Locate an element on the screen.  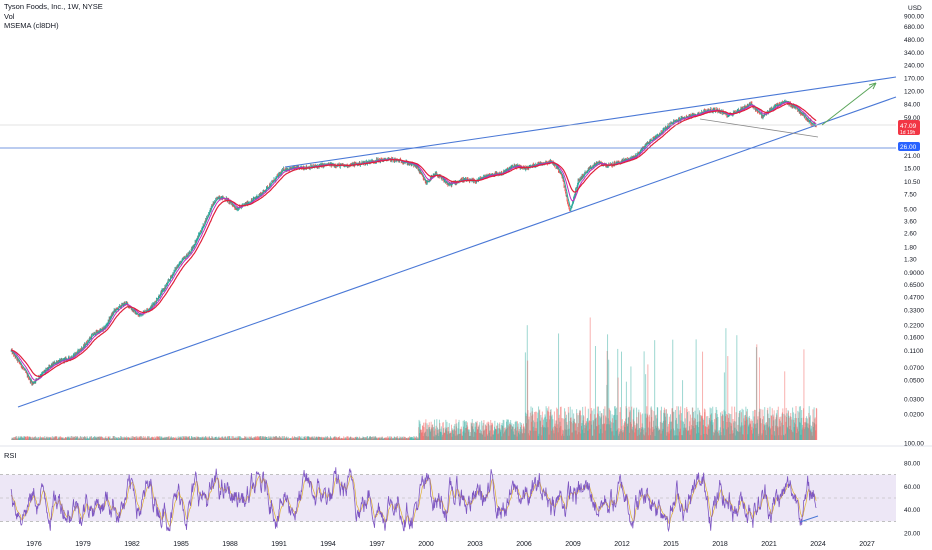
y-tick-label: 0.0500 is located at coordinates (914, 380).